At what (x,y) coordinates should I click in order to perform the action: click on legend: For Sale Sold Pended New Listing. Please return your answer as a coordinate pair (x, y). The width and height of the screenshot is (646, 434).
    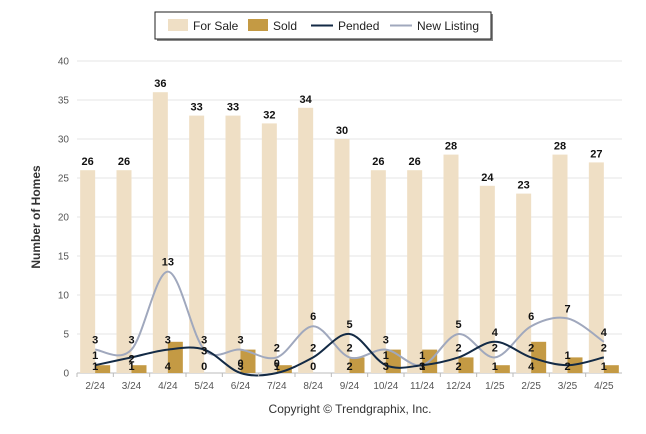
    Looking at the image, I should click on (323, 26).